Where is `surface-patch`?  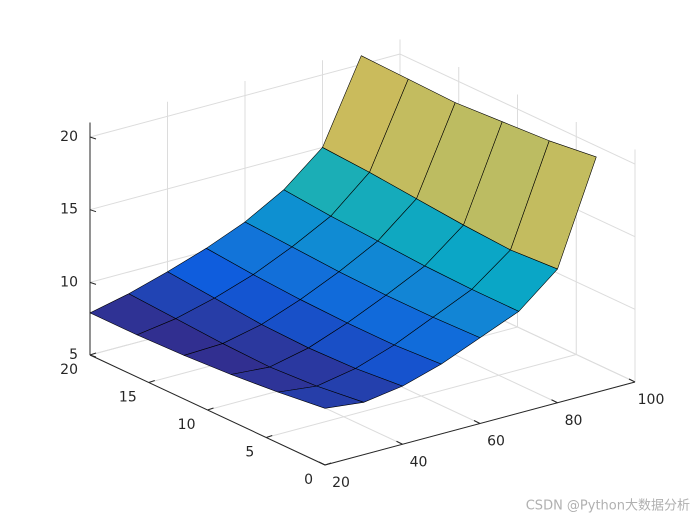
surface-patch is located at coordinates (321, 397).